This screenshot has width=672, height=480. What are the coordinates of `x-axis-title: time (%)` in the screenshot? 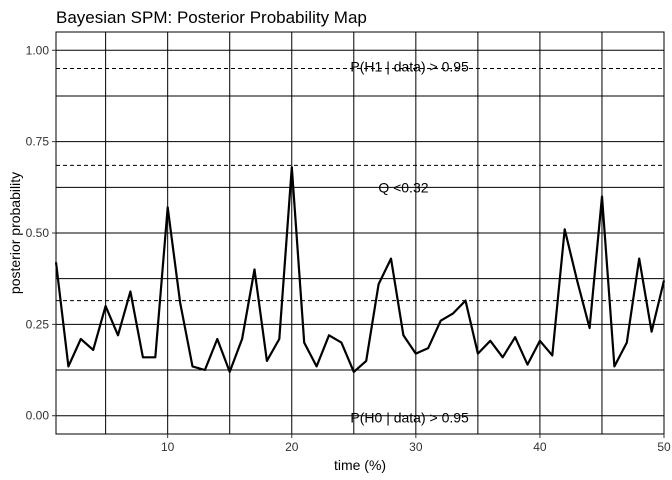 It's located at (360, 465).